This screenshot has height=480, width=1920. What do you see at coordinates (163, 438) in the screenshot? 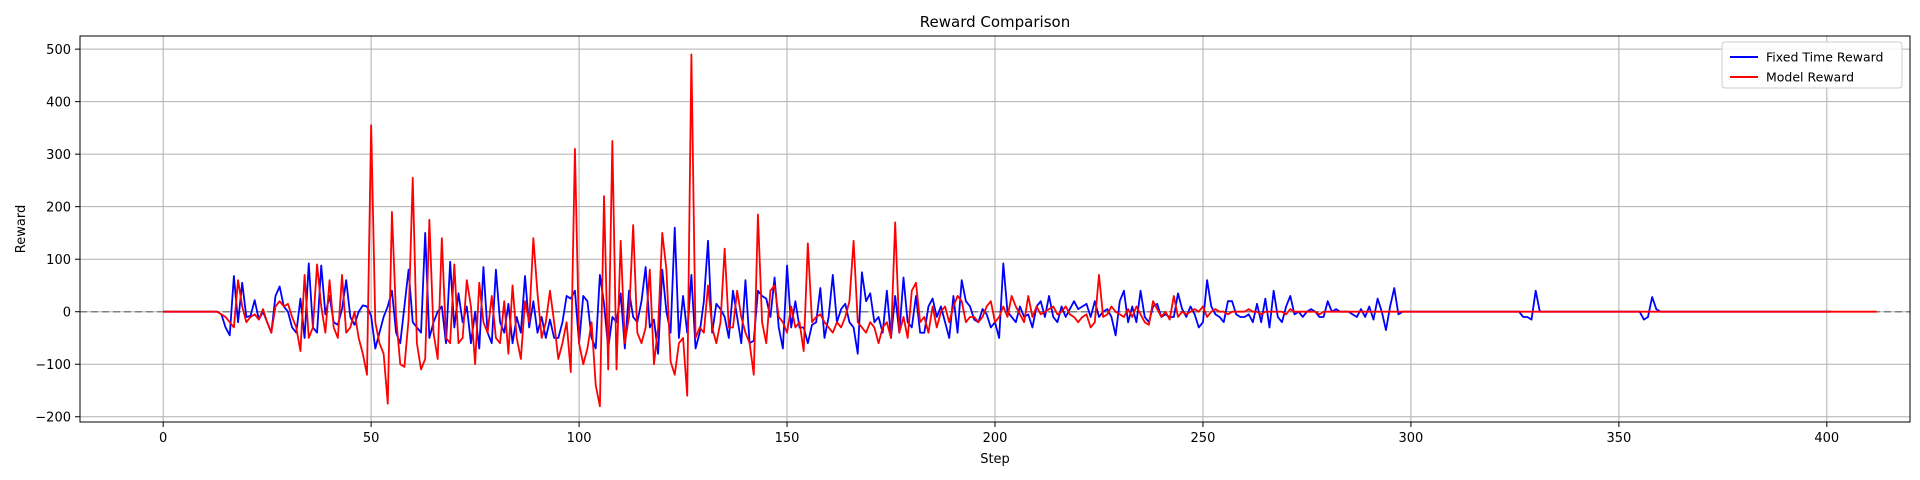
I see `x-tick-label: 0` at bounding box center [163, 438].